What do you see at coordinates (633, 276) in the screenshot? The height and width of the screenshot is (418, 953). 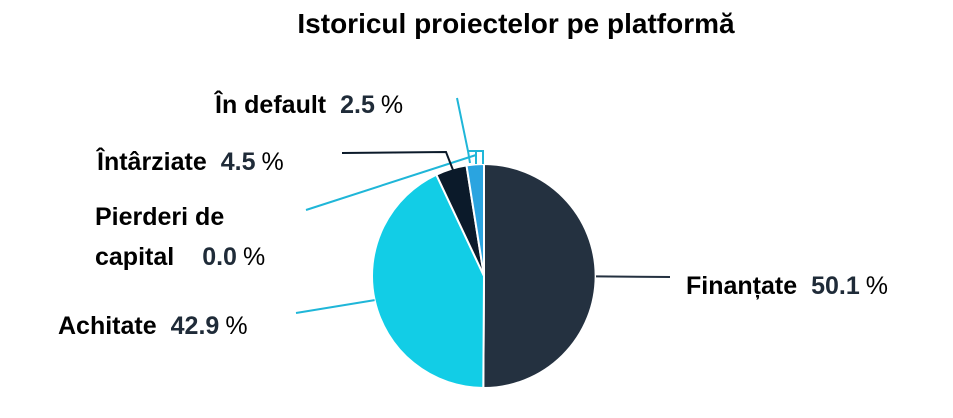 I see `leader-line-finantate` at bounding box center [633, 276].